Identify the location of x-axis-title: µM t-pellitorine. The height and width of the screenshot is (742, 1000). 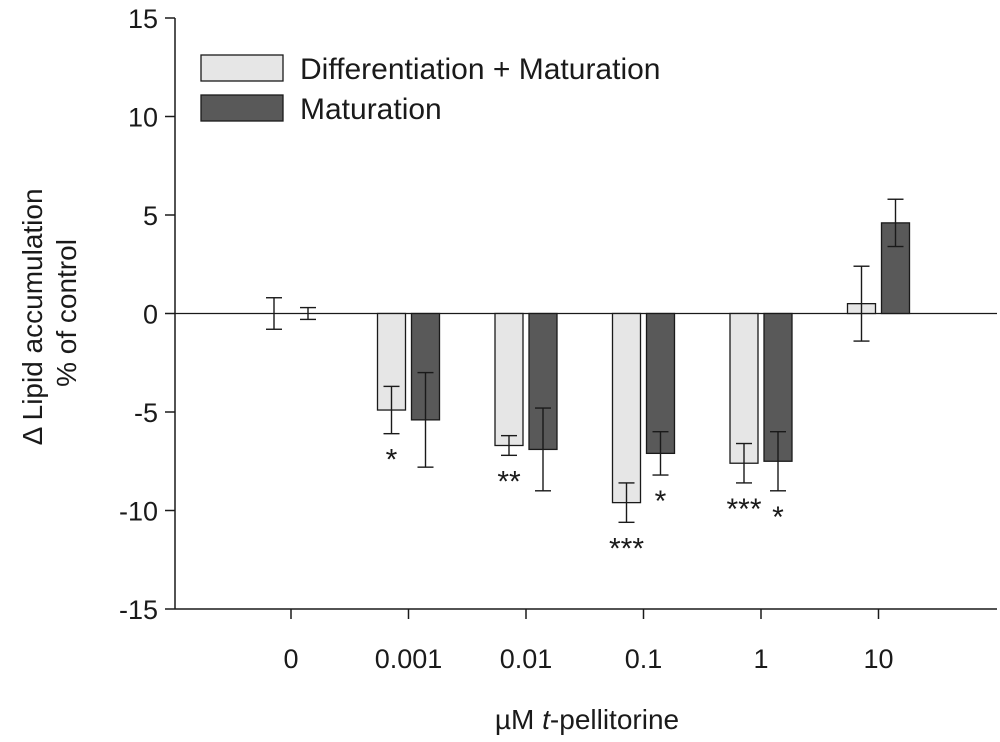
(587, 719).